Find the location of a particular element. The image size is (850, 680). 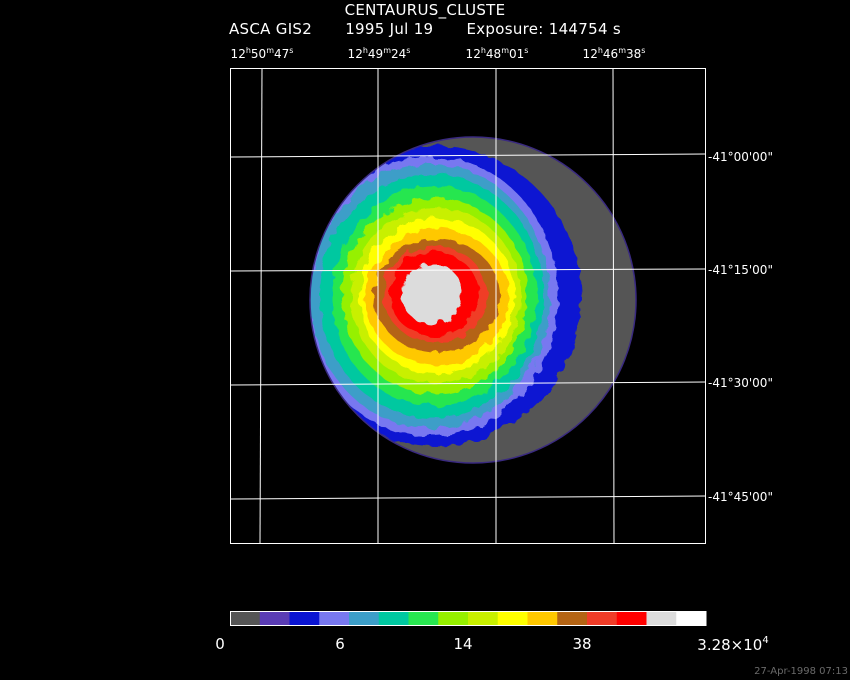

dec-tick-label: -41°30'00" is located at coordinates (740, 383).